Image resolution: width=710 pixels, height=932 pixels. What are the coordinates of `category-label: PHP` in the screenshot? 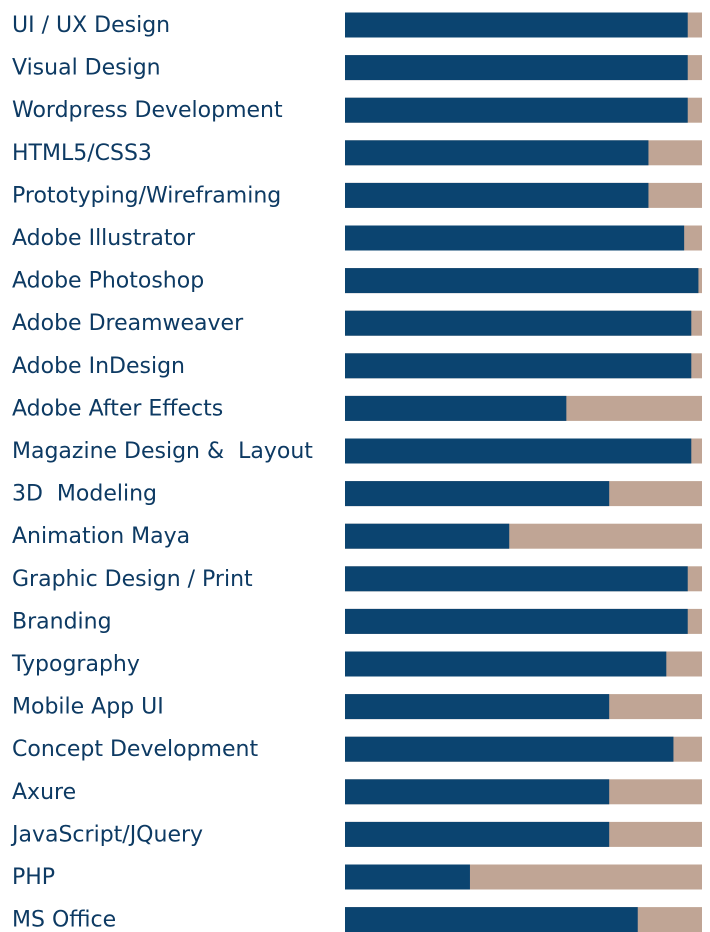 It's located at (33, 877).